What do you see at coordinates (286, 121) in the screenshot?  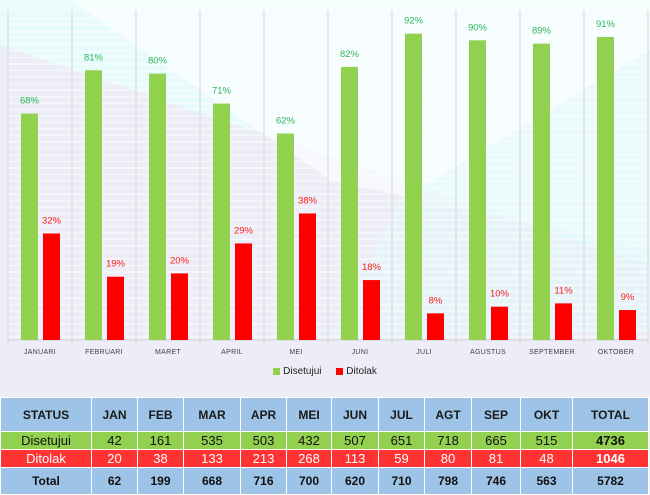 I see `data-label: 62%` at bounding box center [286, 121].